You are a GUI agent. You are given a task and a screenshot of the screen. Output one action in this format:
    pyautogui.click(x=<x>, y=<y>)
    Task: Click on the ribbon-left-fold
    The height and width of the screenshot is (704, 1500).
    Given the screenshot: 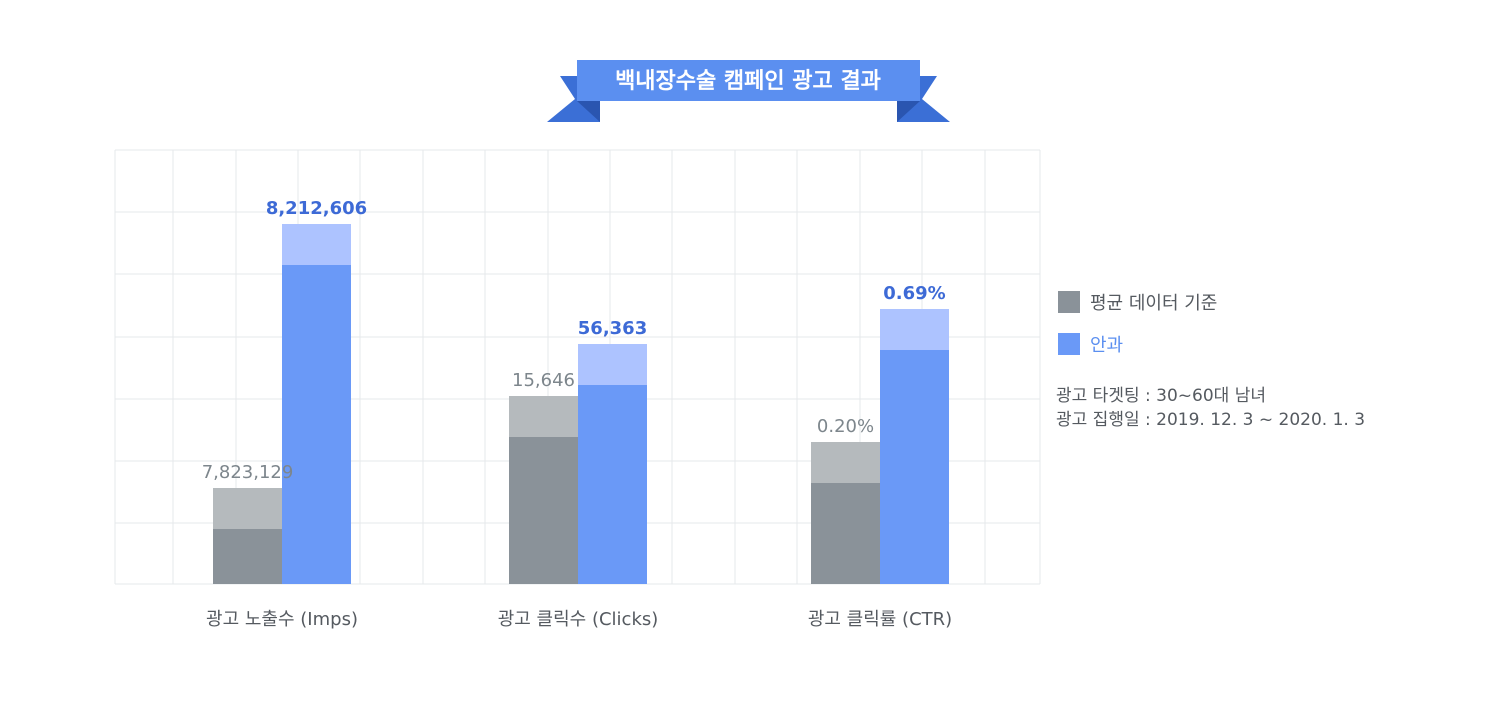 What is the action you would take?
    pyautogui.click(x=588, y=111)
    